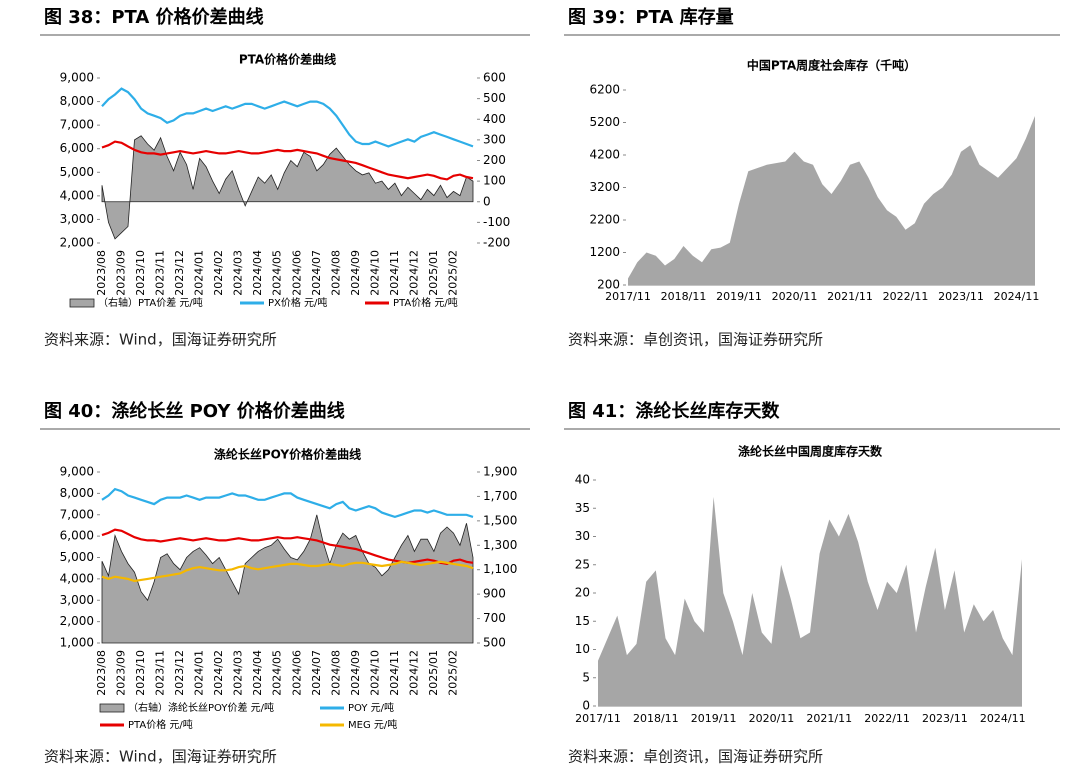 This screenshot has width=1080, height=778. Describe the element at coordinates (604, 187) in the screenshot. I see `y-tick-label: 3200` at that location.